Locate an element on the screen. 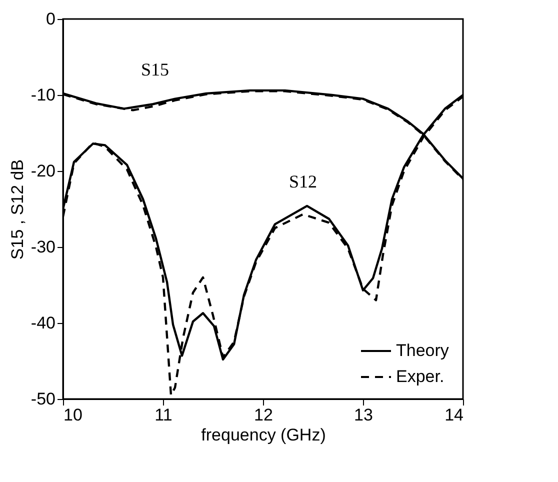  x-tick-label: 12 is located at coordinates (263, 415).